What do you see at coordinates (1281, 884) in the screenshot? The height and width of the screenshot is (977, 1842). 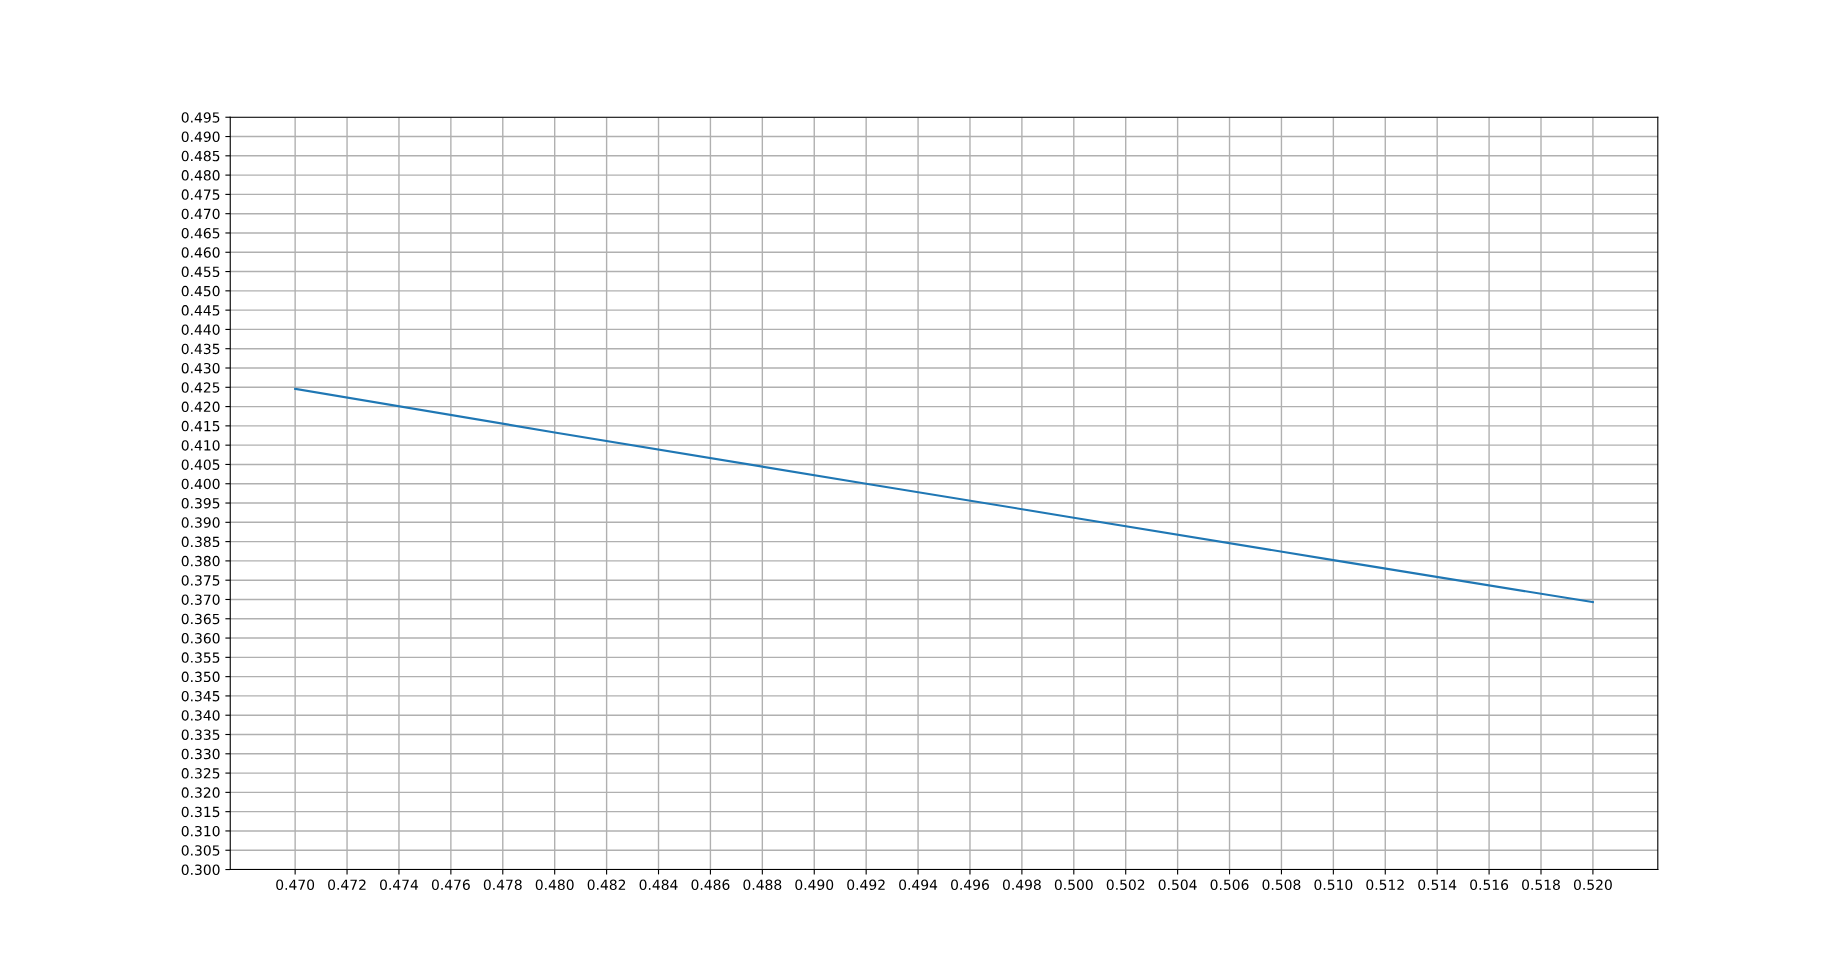 I see `x-tick-label: 0.508` at bounding box center [1281, 884].